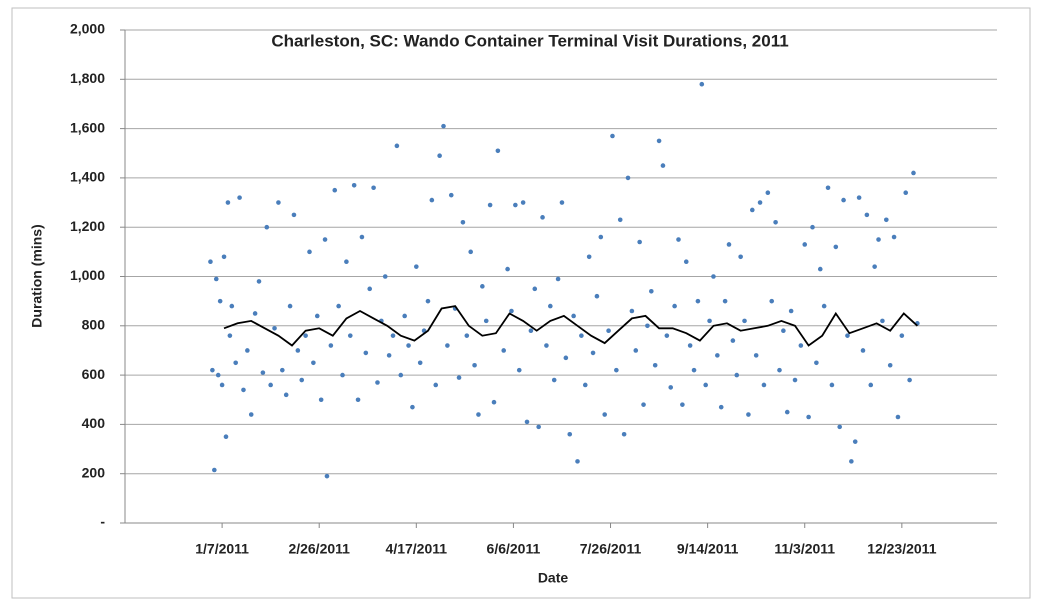  I want to click on x-tick-label: 6/6/2011, so click(514, 549).